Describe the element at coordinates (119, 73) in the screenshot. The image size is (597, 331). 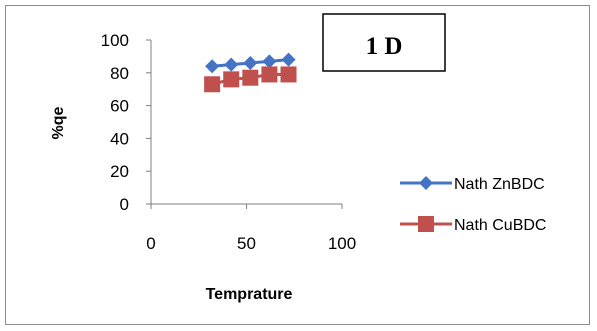
I see `y-tick-label: 80` at that location.